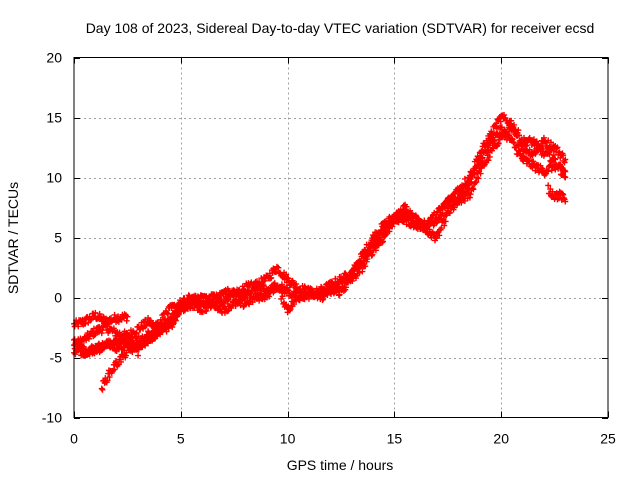 This screenshot has width=640, height=480. Describe the element at coordinates (58, 298) in the screenshot. I see `y-tick-label: 0` at that location.